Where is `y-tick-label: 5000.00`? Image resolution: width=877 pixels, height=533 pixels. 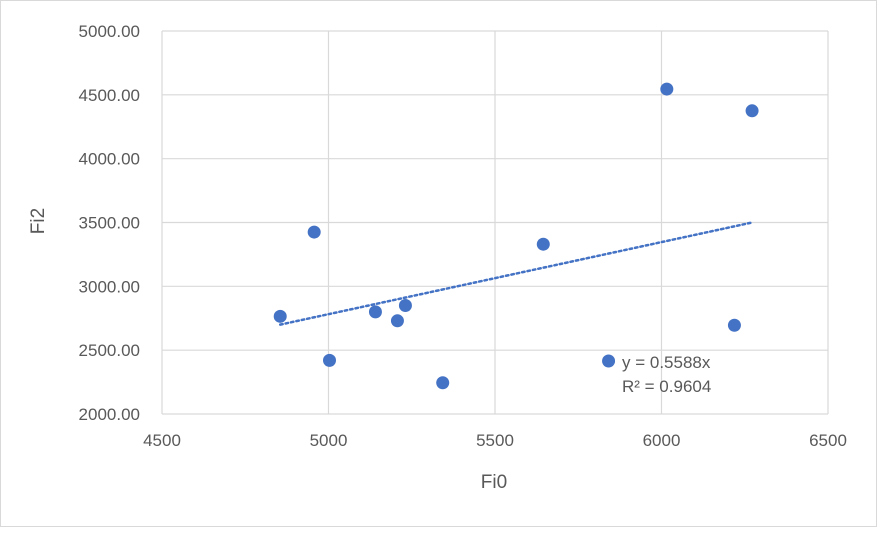
y-tick-label: 5000.00 is located at coordinates (109, 31).